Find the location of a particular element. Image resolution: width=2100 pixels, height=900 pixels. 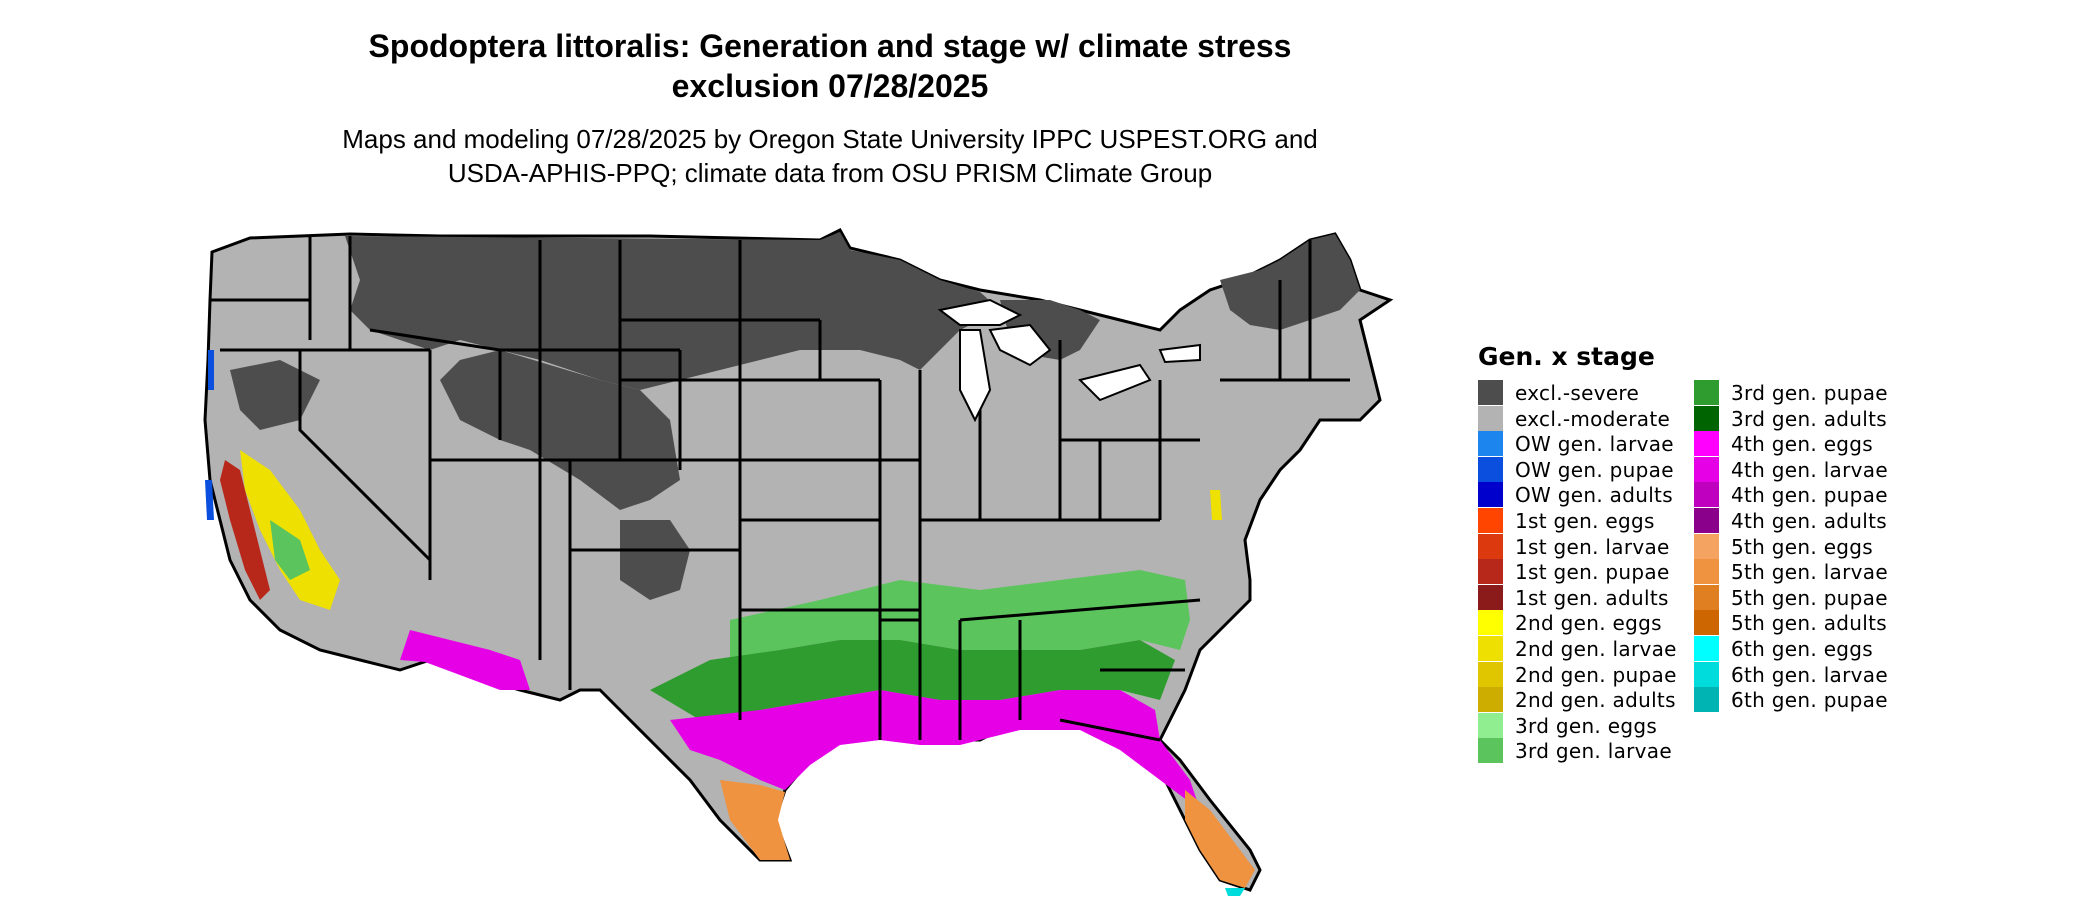

legend-label: 5th gen. pupae is located at coordinates (1809, 597).